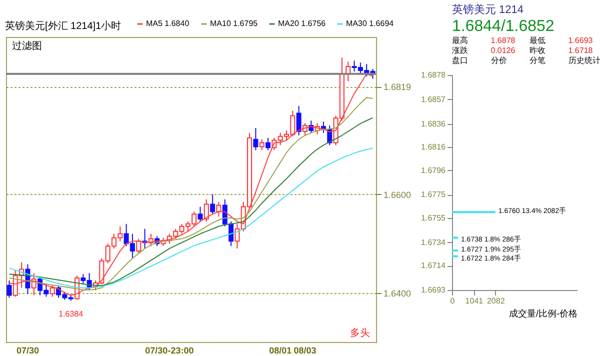 The image size is (600, 356). Describe the element at coordinates (488, 9) in the screenshot. I see `chart-title: 英镑美元 1214` at that location.